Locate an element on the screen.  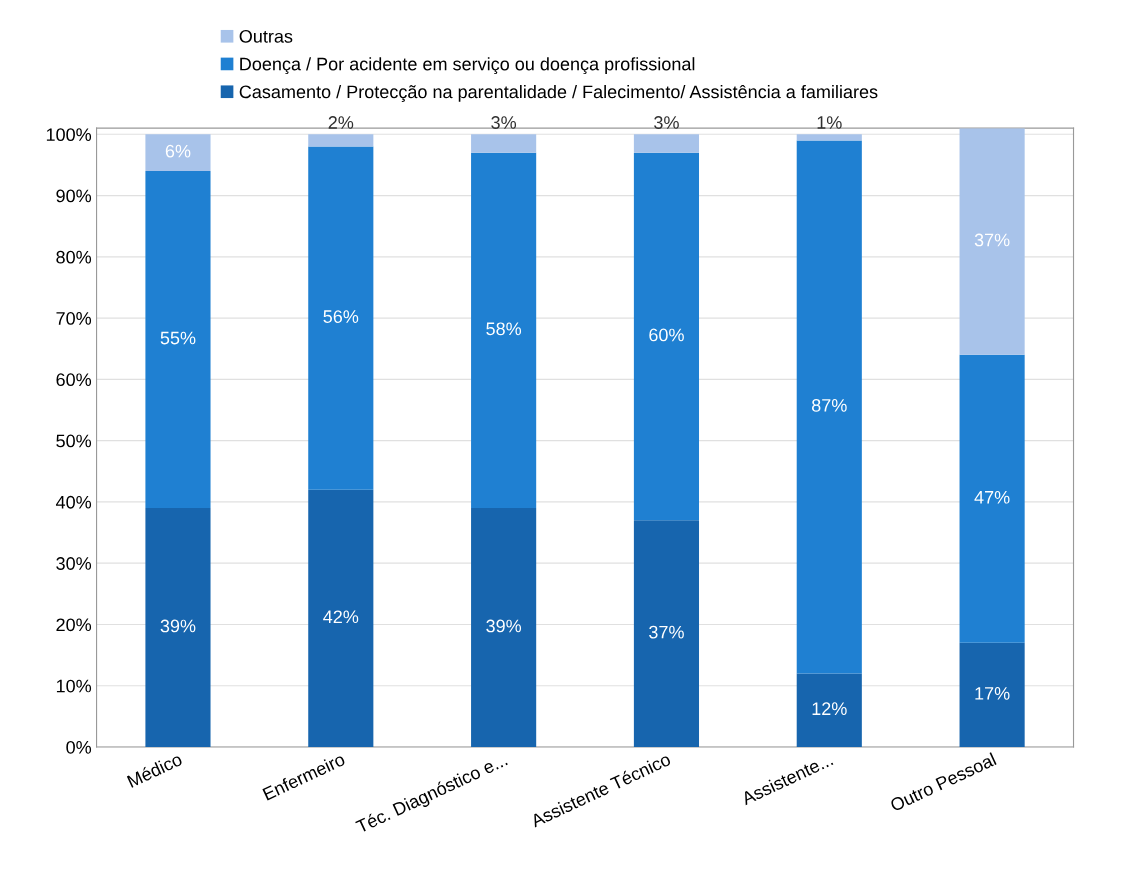
y-tick-label: 30% is located at coordinates (74, 563).